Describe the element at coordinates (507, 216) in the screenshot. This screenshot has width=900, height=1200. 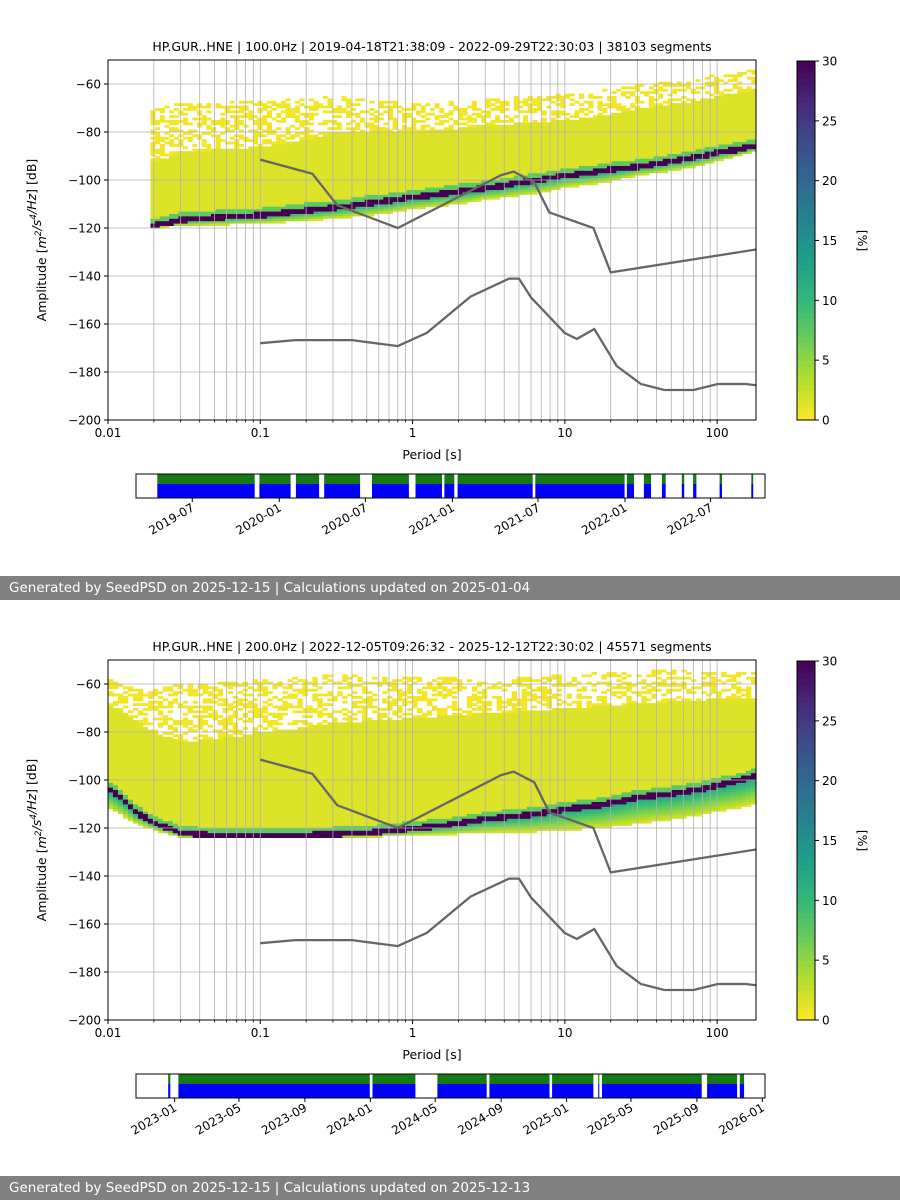
I see `nhnm-line` at that location.